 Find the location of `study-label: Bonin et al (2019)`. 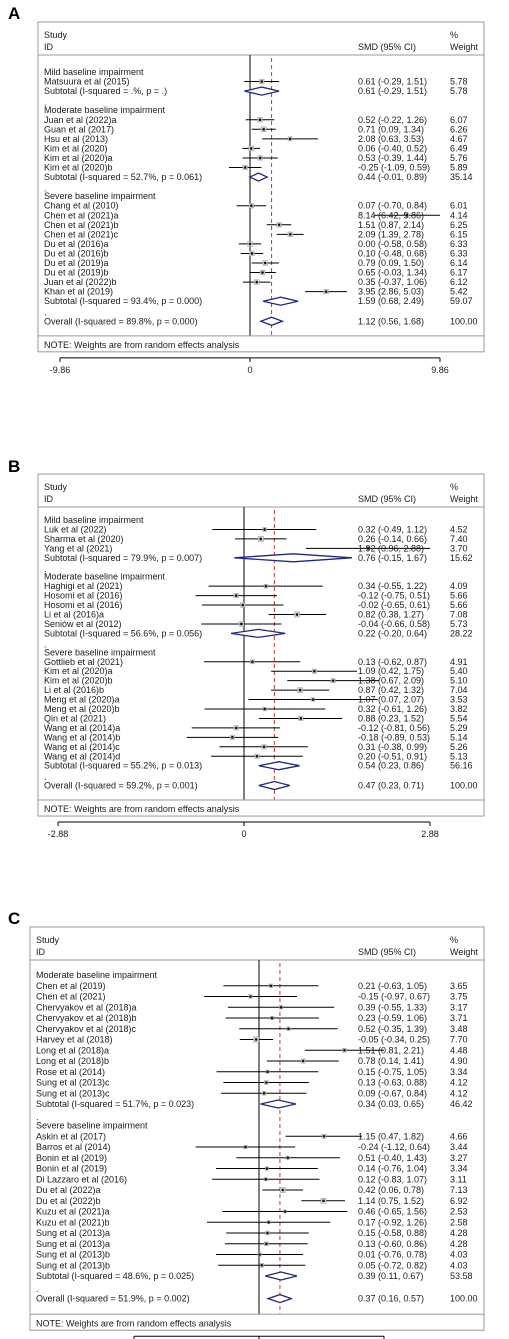

study-label: Bonin et al (2019) is located at coordinates (71, 1158).